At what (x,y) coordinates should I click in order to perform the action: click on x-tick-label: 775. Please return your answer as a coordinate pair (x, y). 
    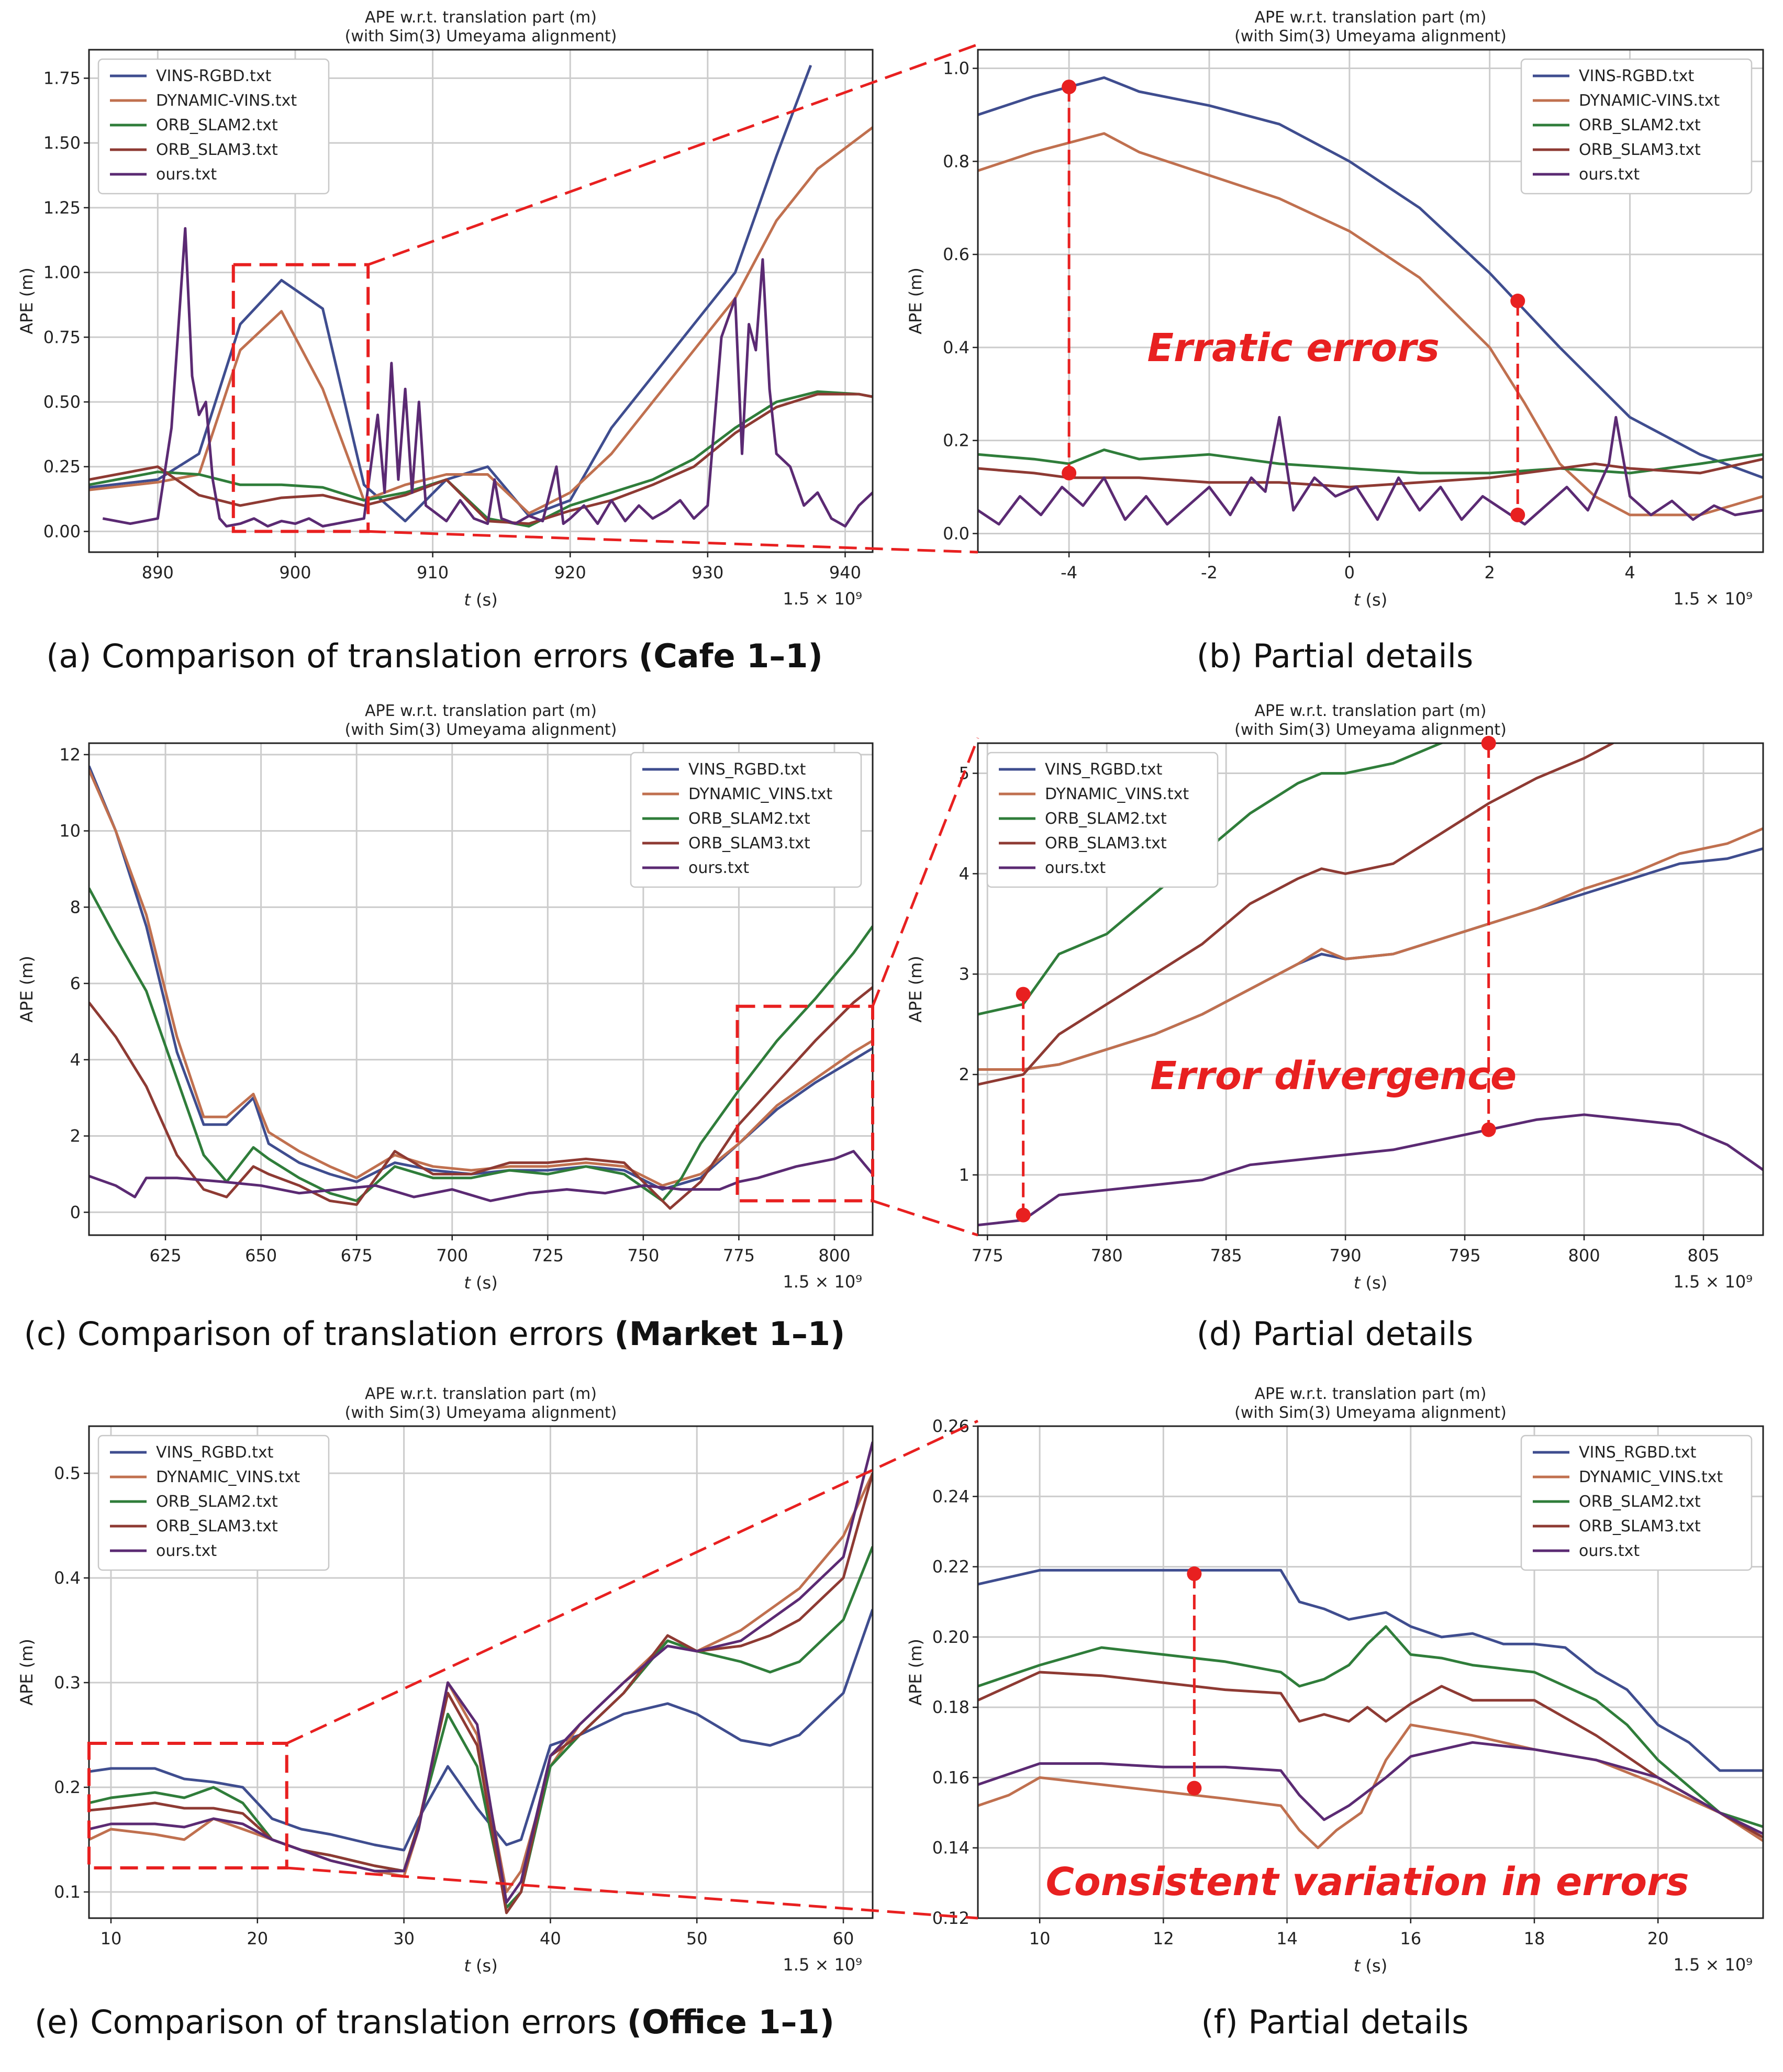
    Looking at the image, I should click on (988, 1255).